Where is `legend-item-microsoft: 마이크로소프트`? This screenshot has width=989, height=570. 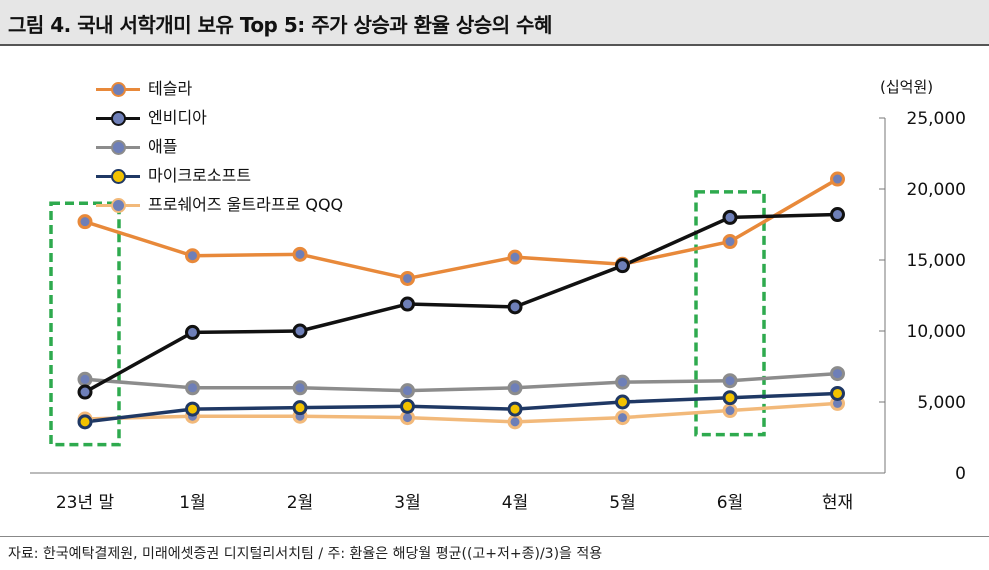 legend-item-microsoft: 마이크로소프트 is located at coordinates (261, 176).